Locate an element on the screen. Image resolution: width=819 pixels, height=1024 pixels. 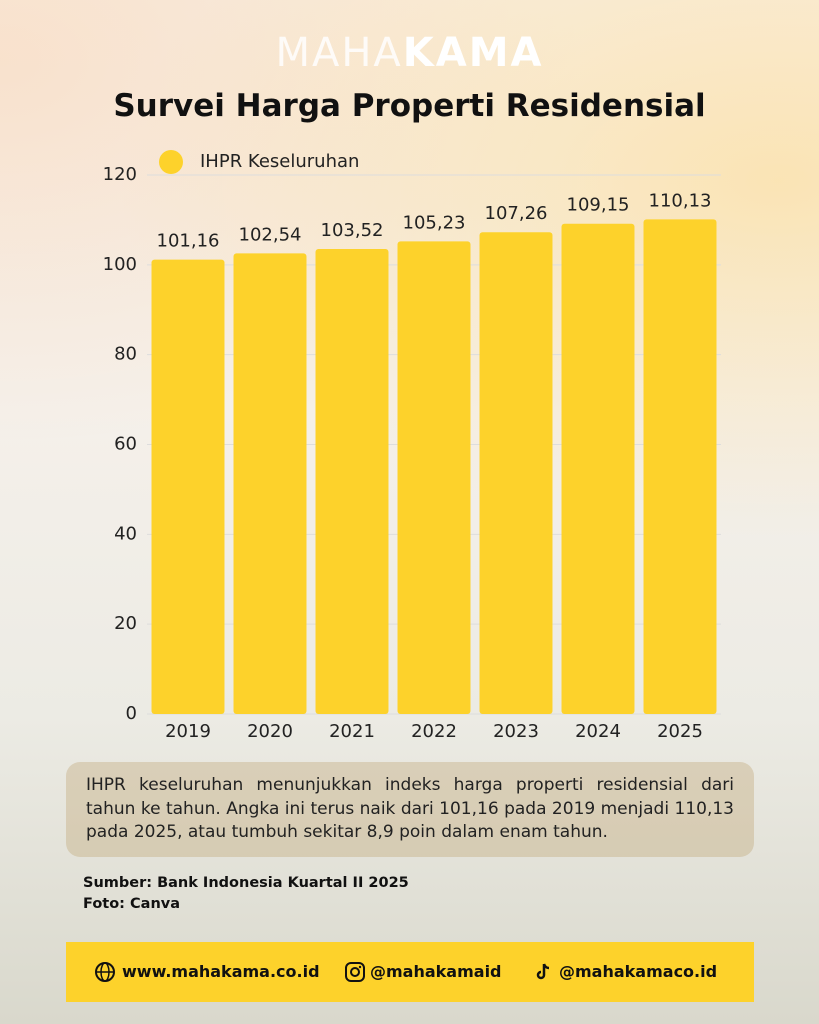
x-tick-label: 2025 is located at coordinates (680, 731).